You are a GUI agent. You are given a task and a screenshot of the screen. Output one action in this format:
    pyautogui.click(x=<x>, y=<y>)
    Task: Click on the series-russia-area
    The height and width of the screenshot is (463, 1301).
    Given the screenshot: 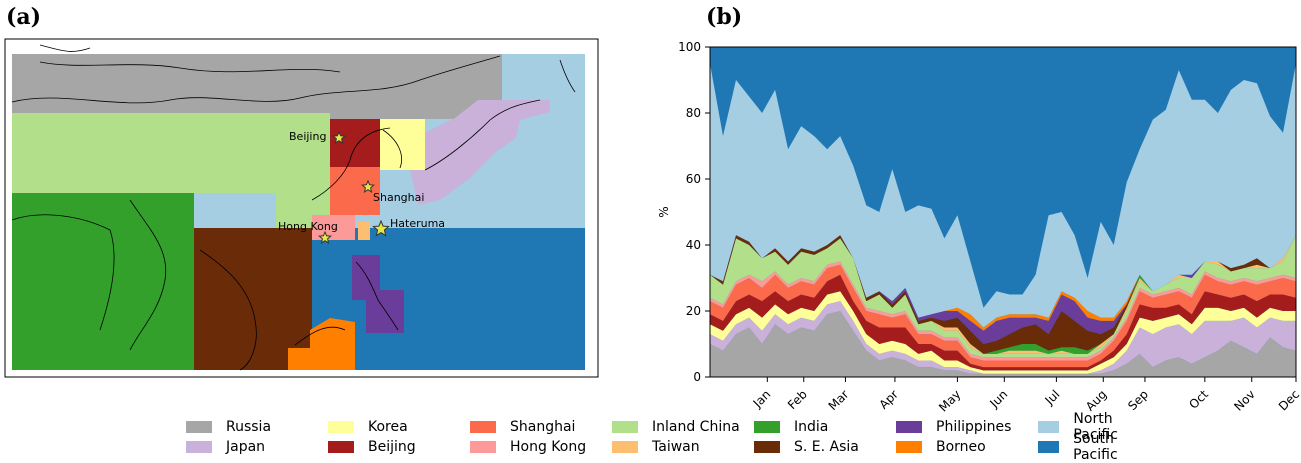 What is the action you would take?
    pyautogui.click(x=1003, y=344)
    